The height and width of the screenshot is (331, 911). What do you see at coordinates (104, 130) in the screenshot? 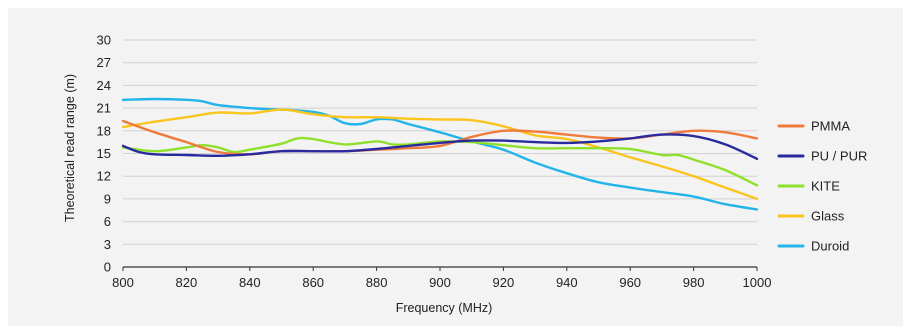
I see `y-tick-label: 18` at bounding box center [104, 130].